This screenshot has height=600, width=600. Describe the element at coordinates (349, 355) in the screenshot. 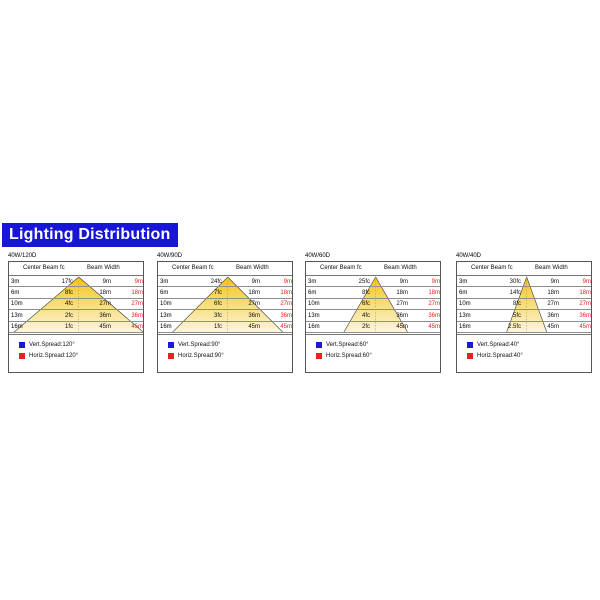

I see `legend-label: Horiz.Spread:60°` at that location.